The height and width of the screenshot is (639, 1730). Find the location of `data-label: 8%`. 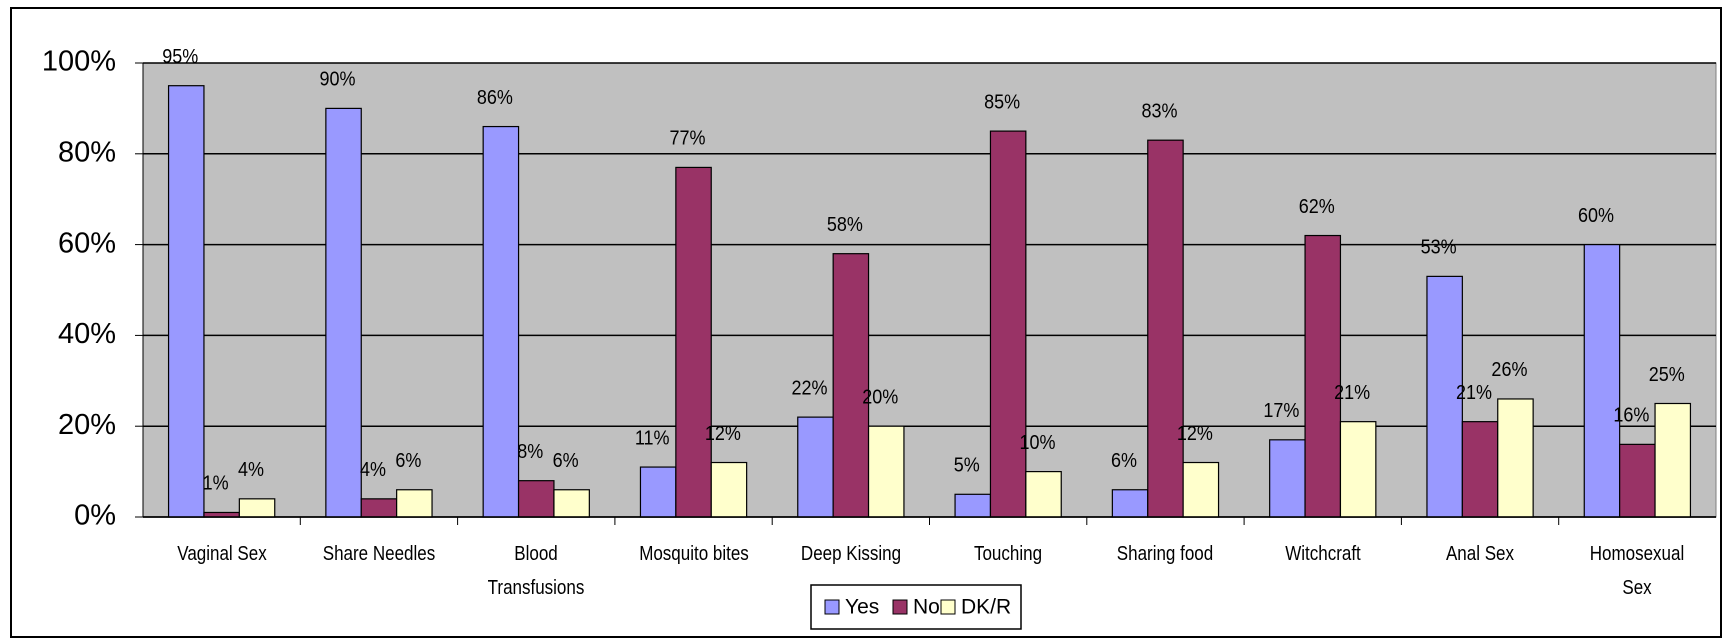

data-label: 8% is located at coordinates (530, 452).